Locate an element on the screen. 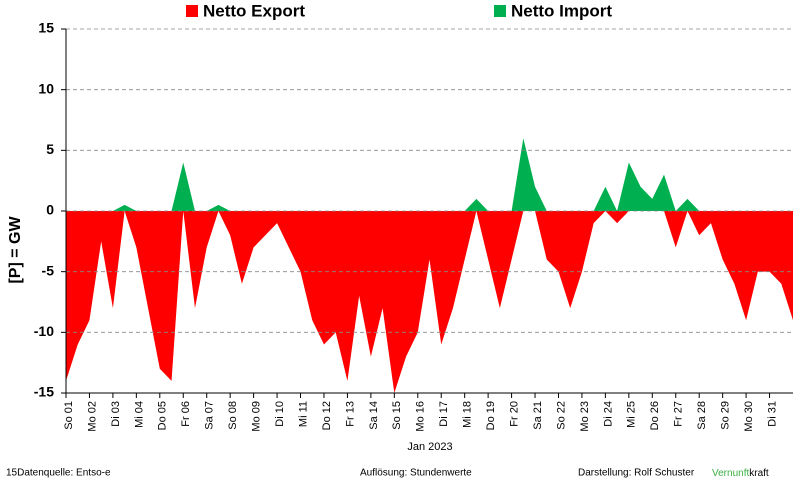 This screenshot has width=800, height=480. x-tick-label: Mi 18 is located at coordinates (468, 414).